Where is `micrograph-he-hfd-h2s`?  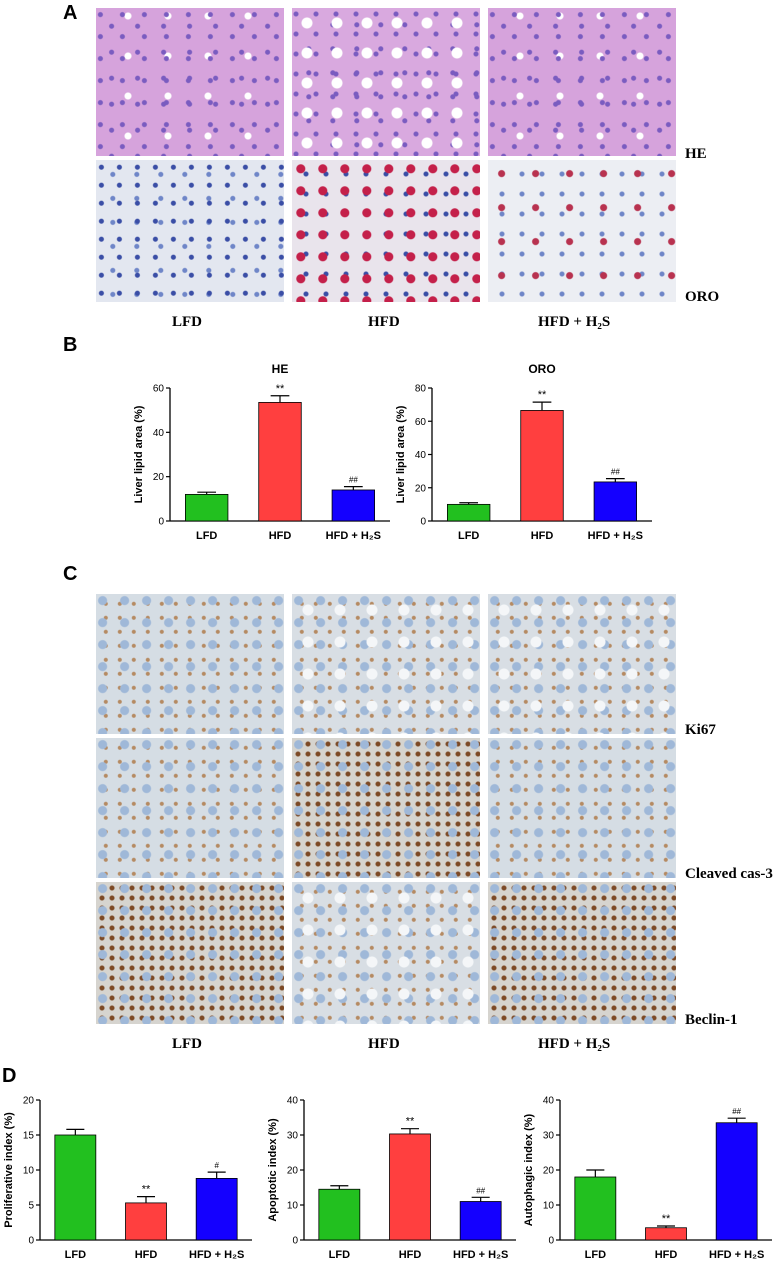 micrograph-he-hfd-h2s is located at coordinates (582, 82).